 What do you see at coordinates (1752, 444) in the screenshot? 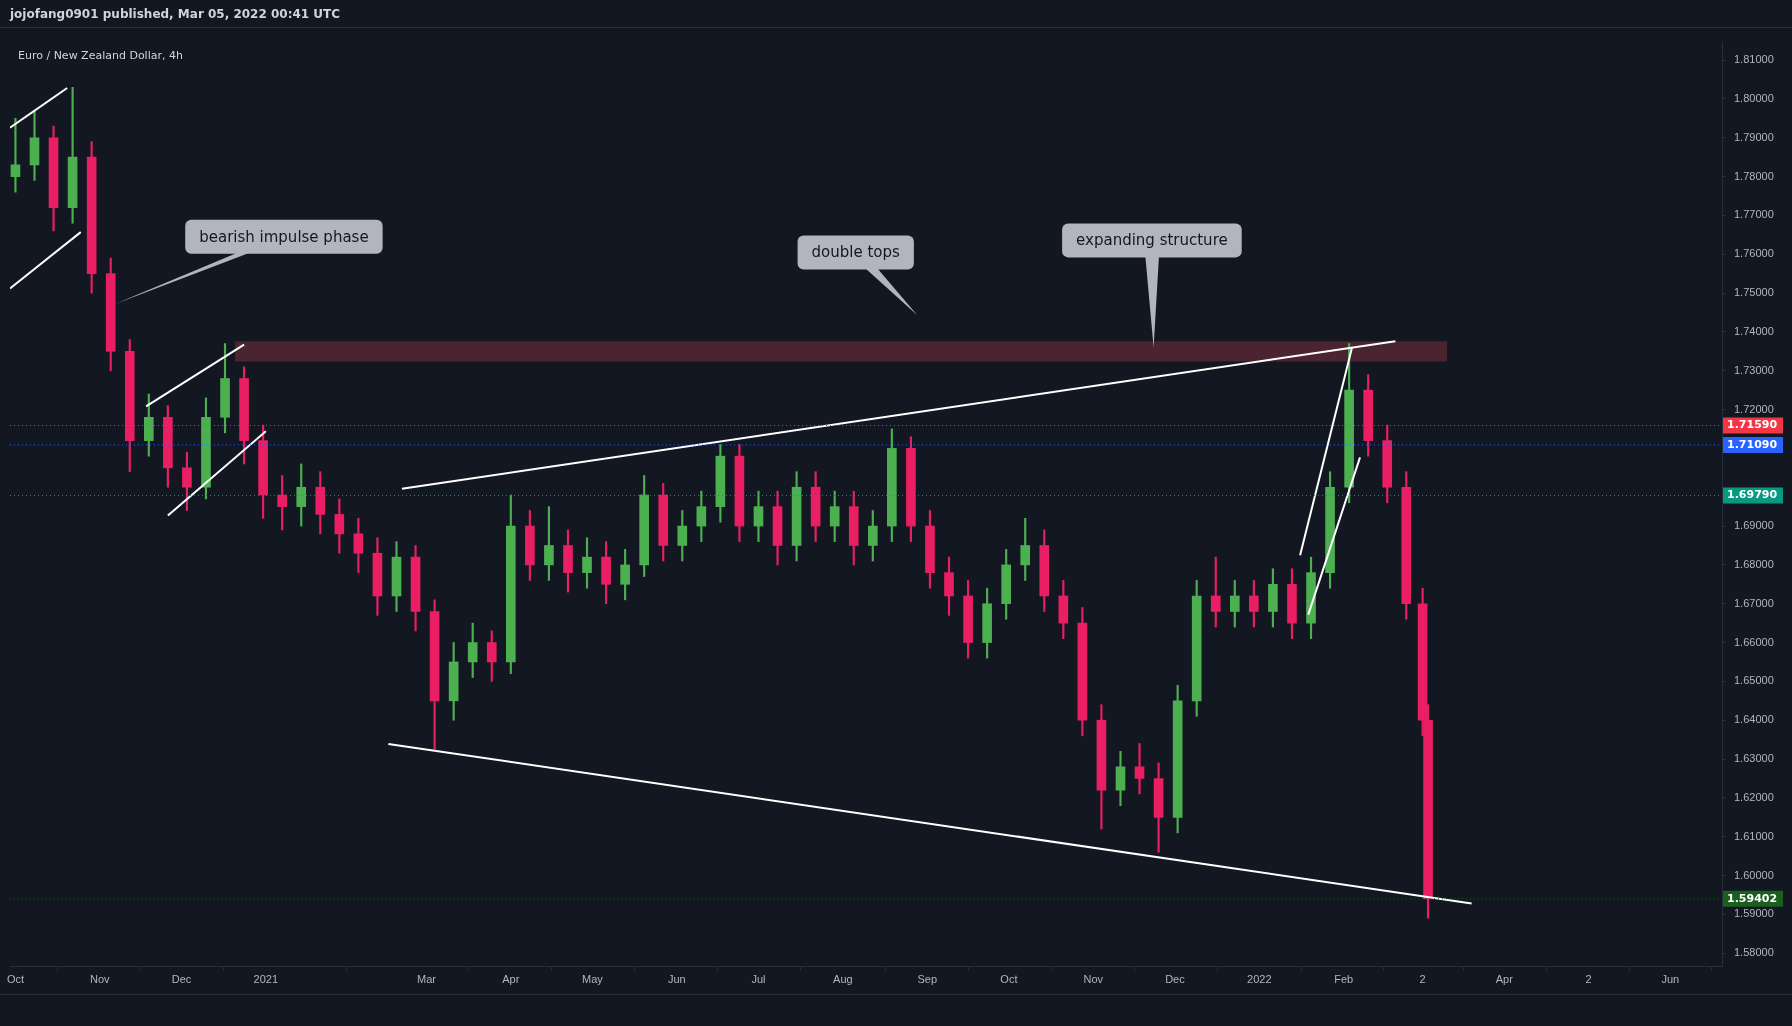
I see `ref-line-label: 1.71090` at bounding box center [1752, 444].